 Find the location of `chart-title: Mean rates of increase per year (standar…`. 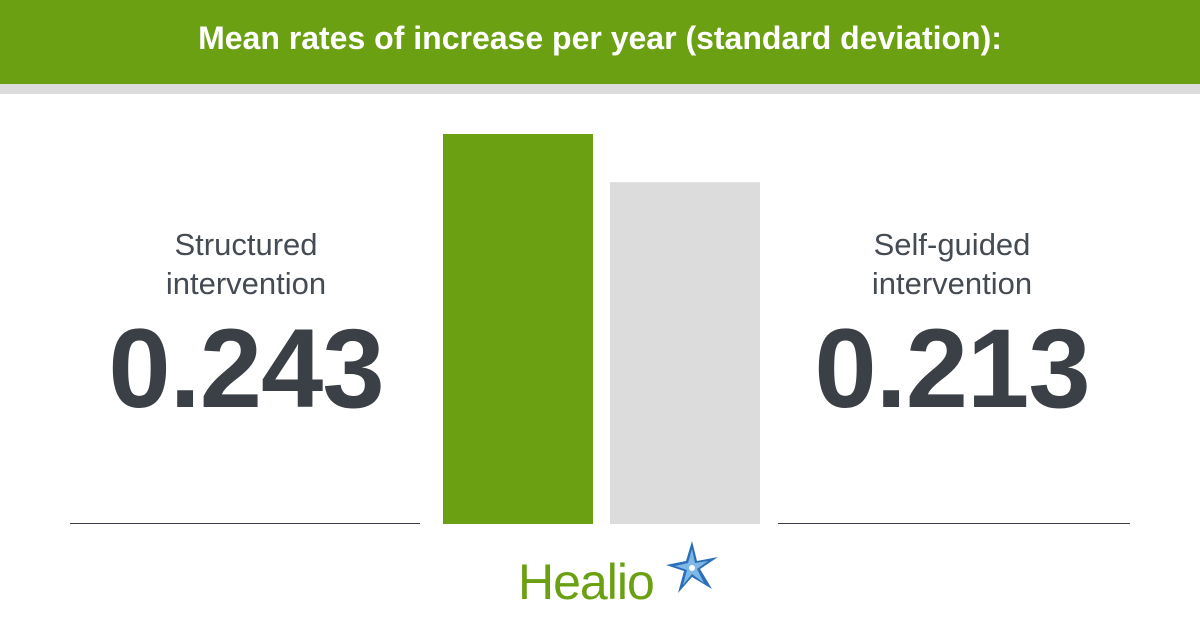

chart-title: Mean rates of increase per year (standar… is located at coordinates (600, 37).